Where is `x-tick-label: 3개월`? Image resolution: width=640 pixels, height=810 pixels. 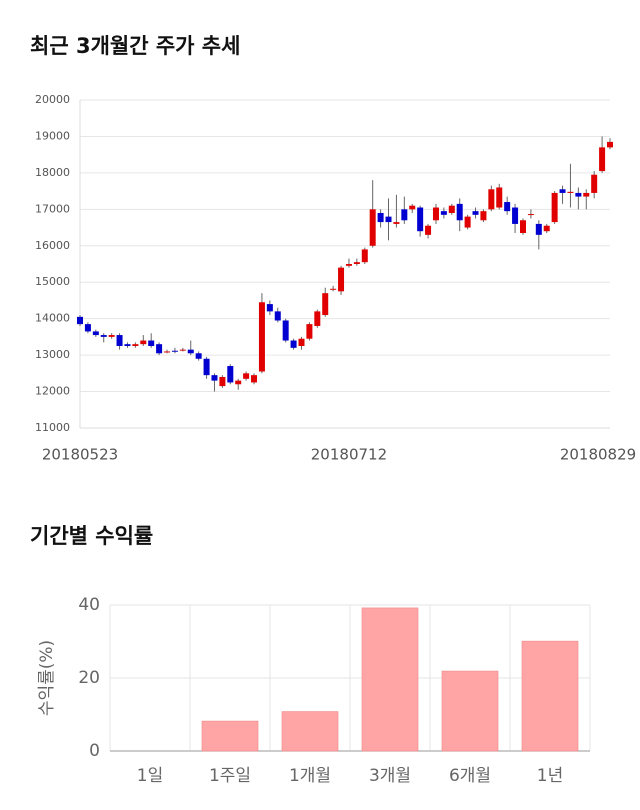
x-tick-label: 3개월 is located at coordinates (390, 776).